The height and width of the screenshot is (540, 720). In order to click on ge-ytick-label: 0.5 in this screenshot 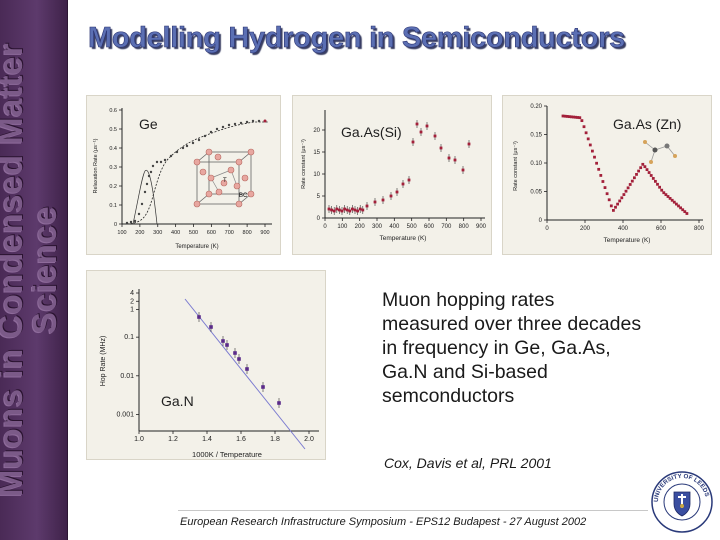, I will do `click(113, 130)`.